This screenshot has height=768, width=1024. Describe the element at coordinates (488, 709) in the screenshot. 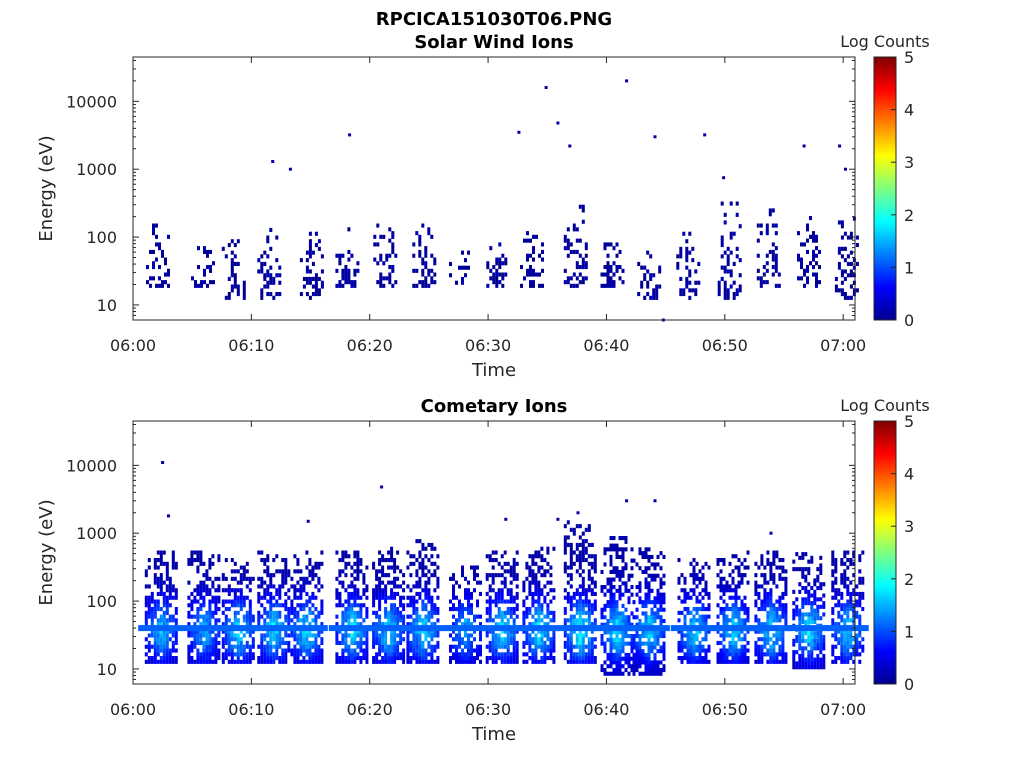

I see `x-tick-label: 06:30` at that location.